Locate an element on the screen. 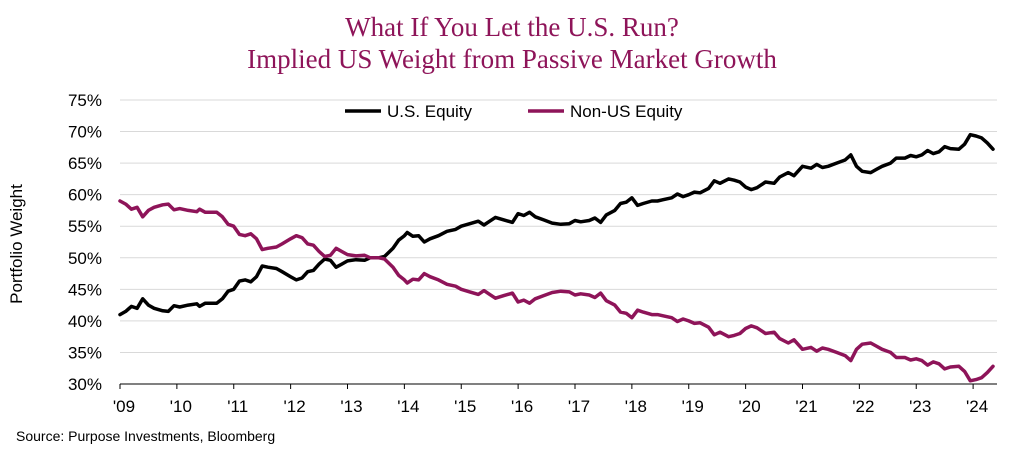  x-tick-label: '14 is located at coordinates (408, 406).